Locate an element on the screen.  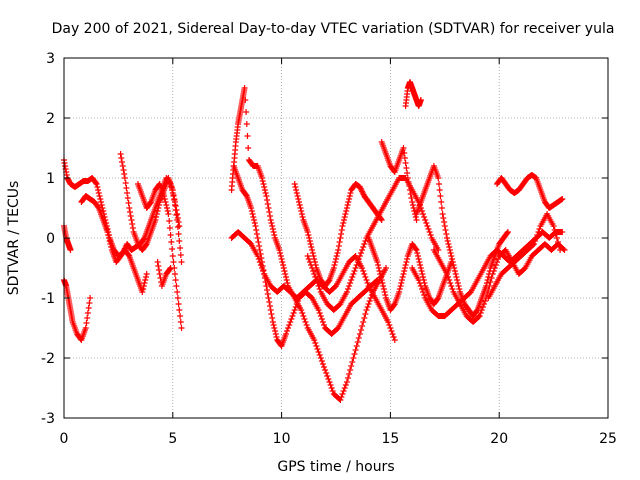
x-tick-label: 25 is located at coordinates (608, 439).